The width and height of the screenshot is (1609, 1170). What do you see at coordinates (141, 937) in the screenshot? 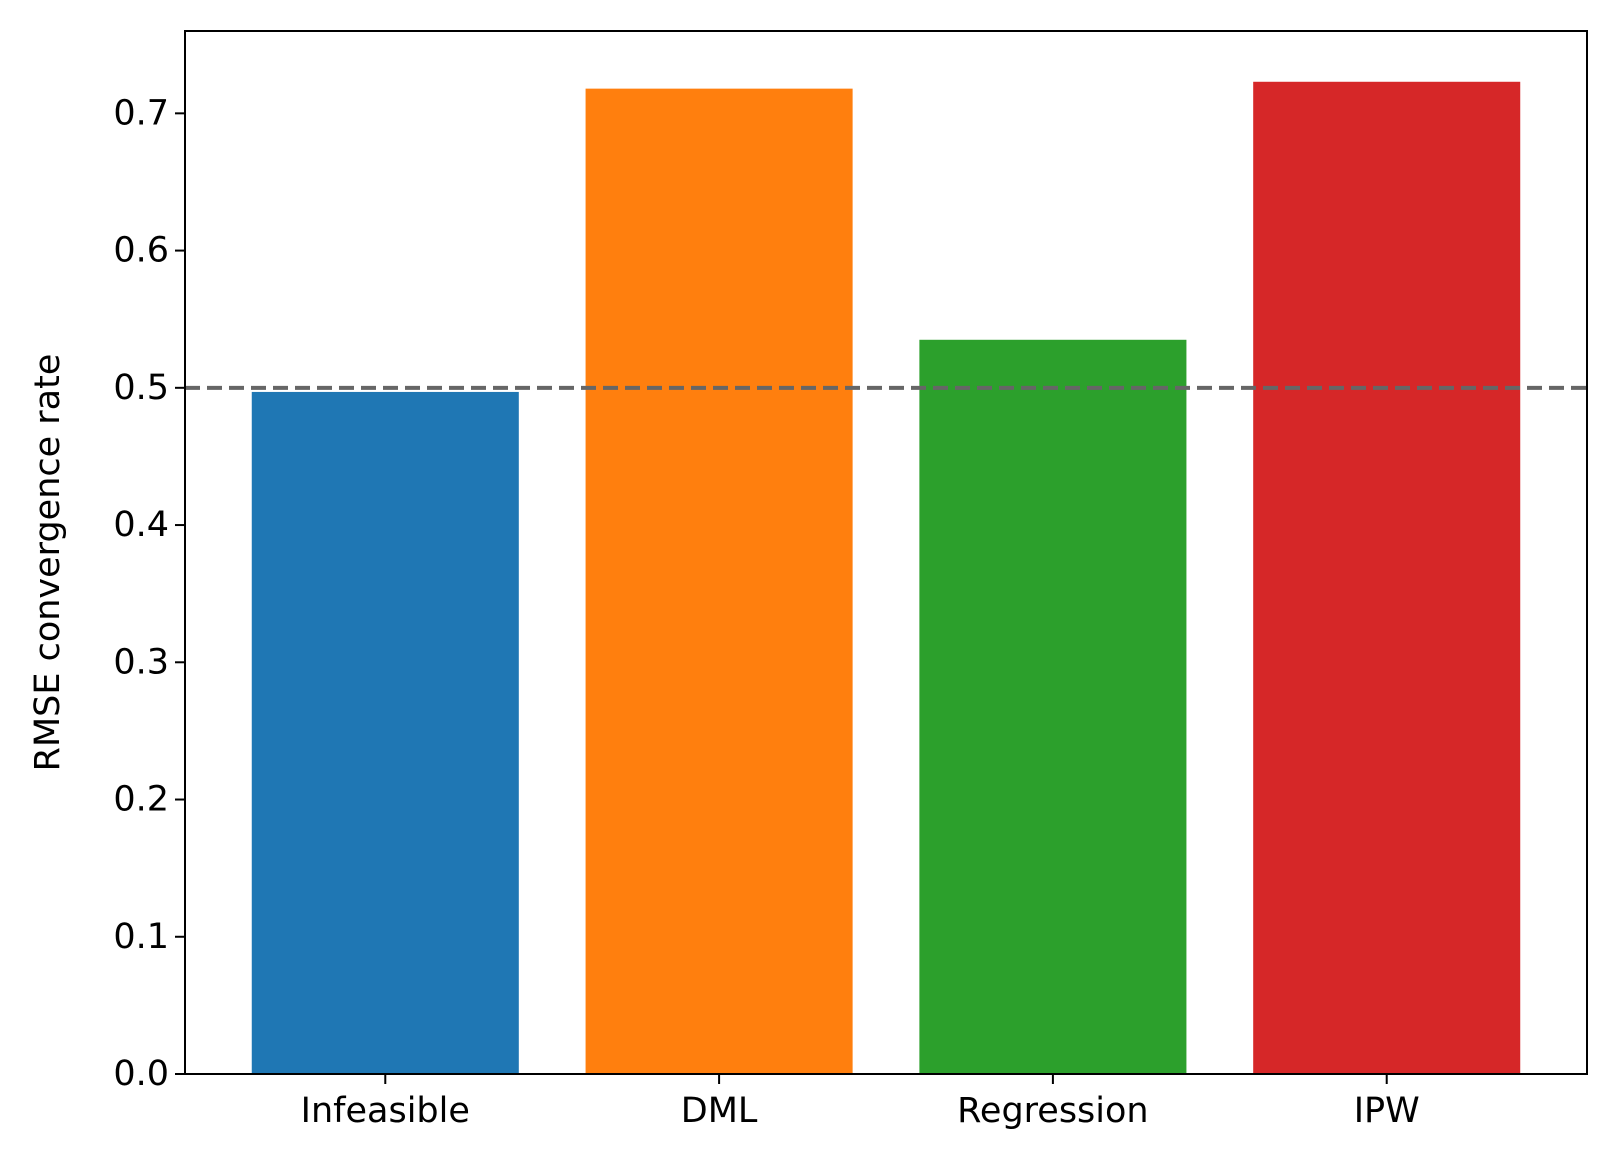
I see `y-tick-label: 0.1` at bounding box center [141, 937].